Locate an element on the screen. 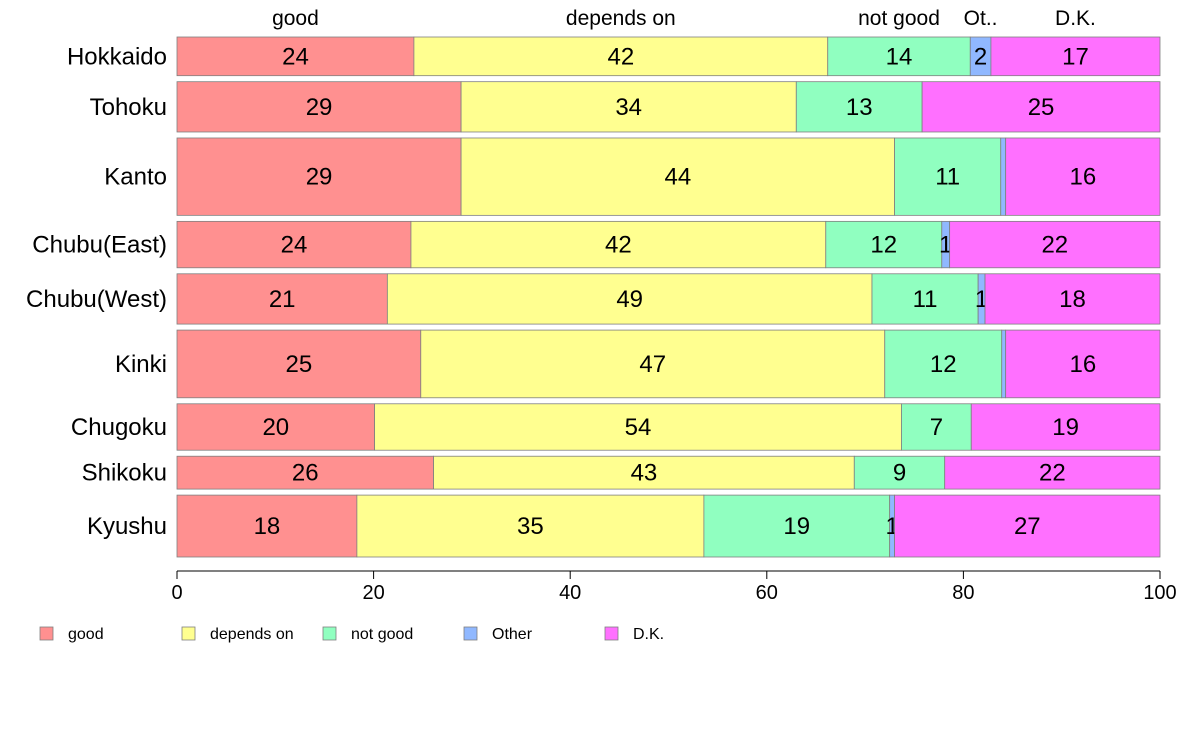  data-label: 18 is located at coordinates (1072, 299).